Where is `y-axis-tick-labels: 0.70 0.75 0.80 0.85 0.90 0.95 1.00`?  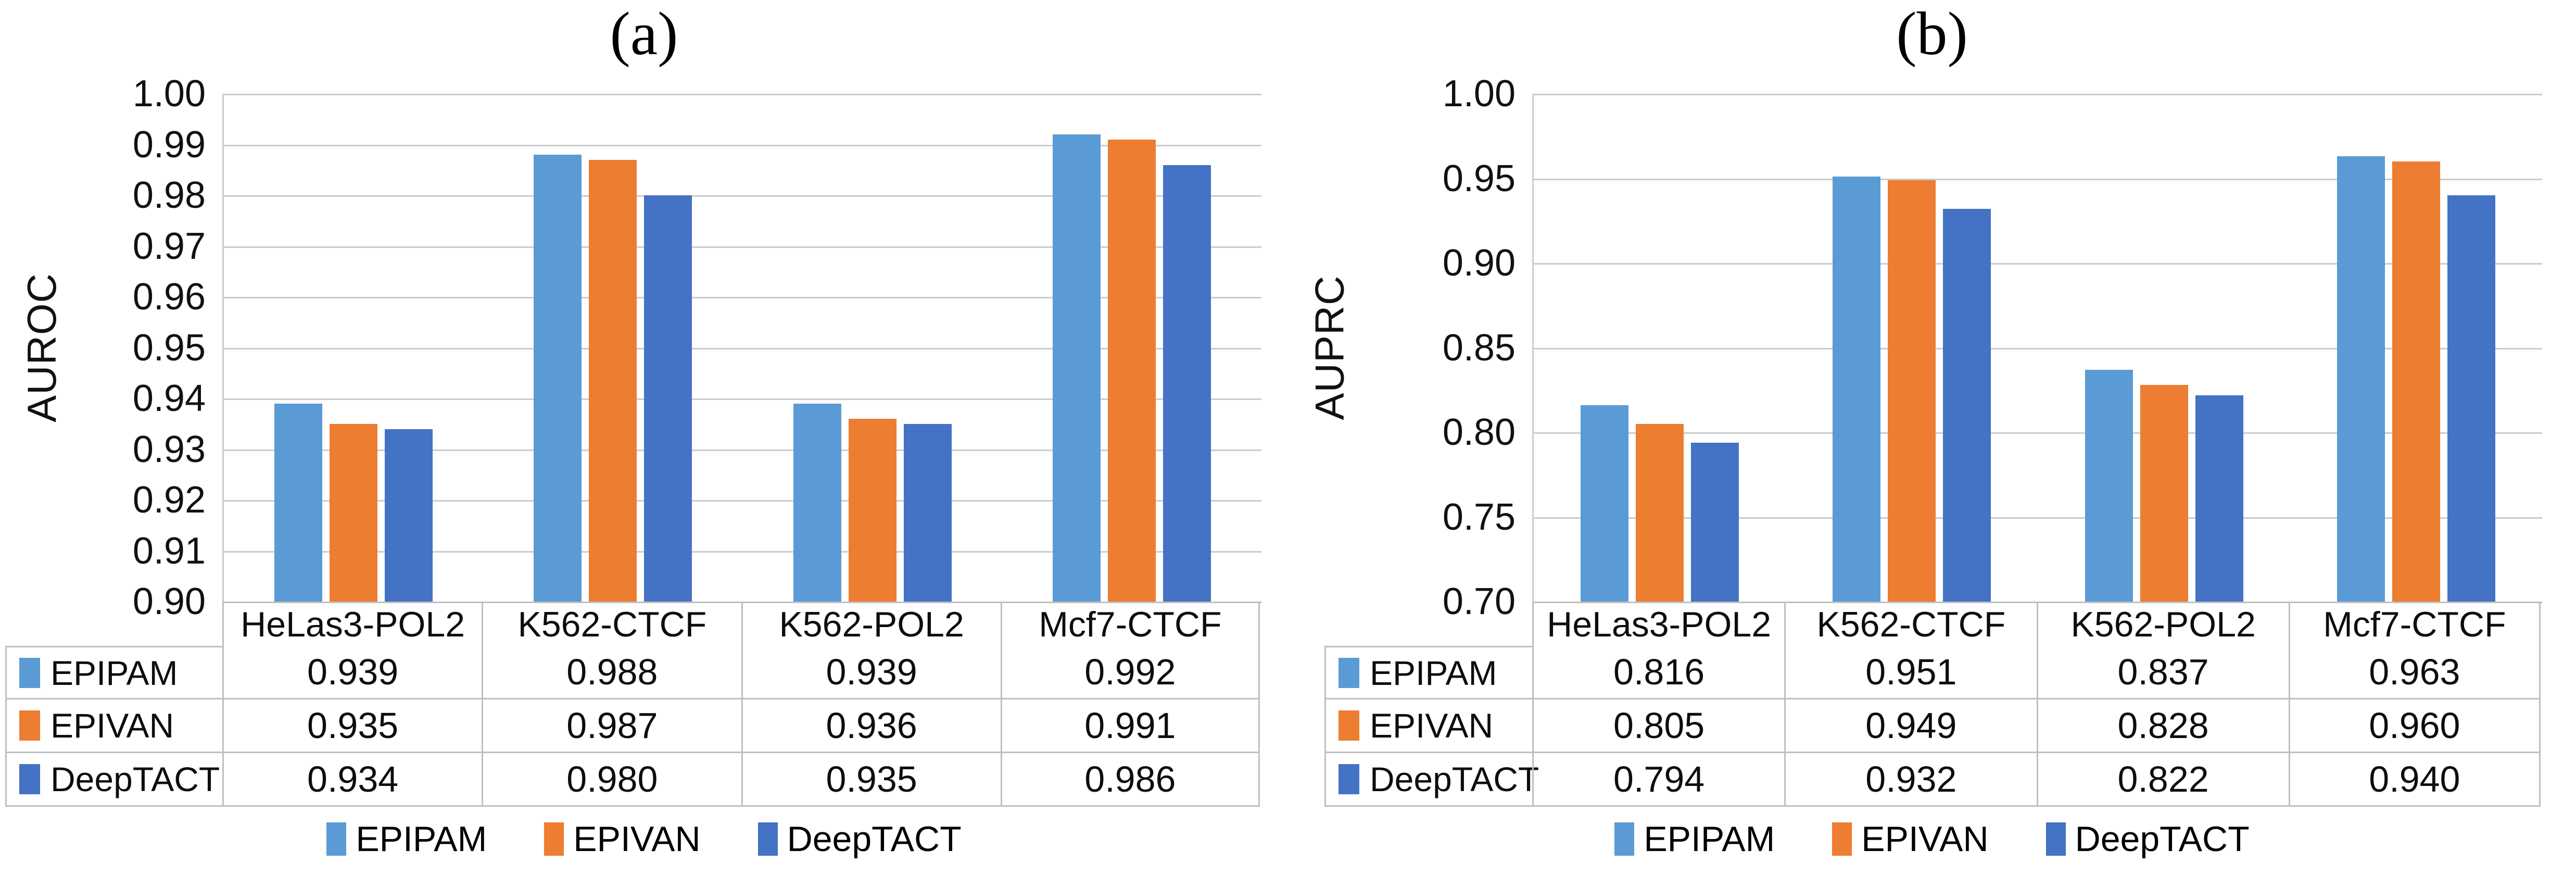
y-axis-tick-labels: 0.70 0.75 0.80 0.85 0.90 0.95 1.00 is located at coordinates (1402, 347).